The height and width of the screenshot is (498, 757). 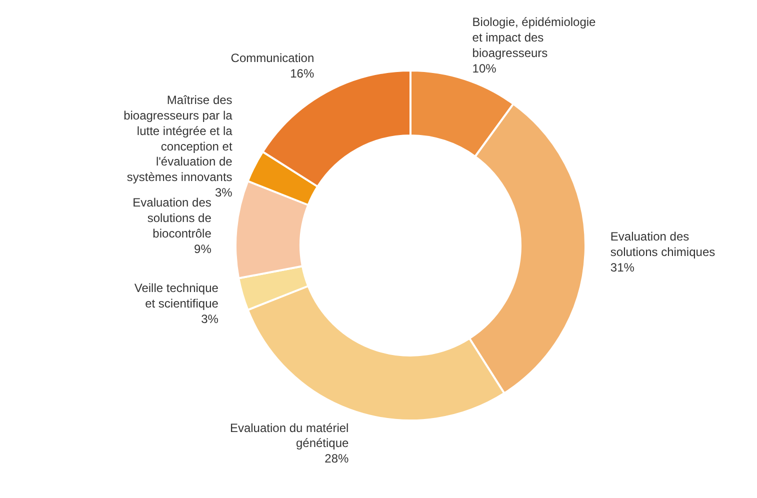 I want to click on data-label: 16%, so click(x=302, y=73).